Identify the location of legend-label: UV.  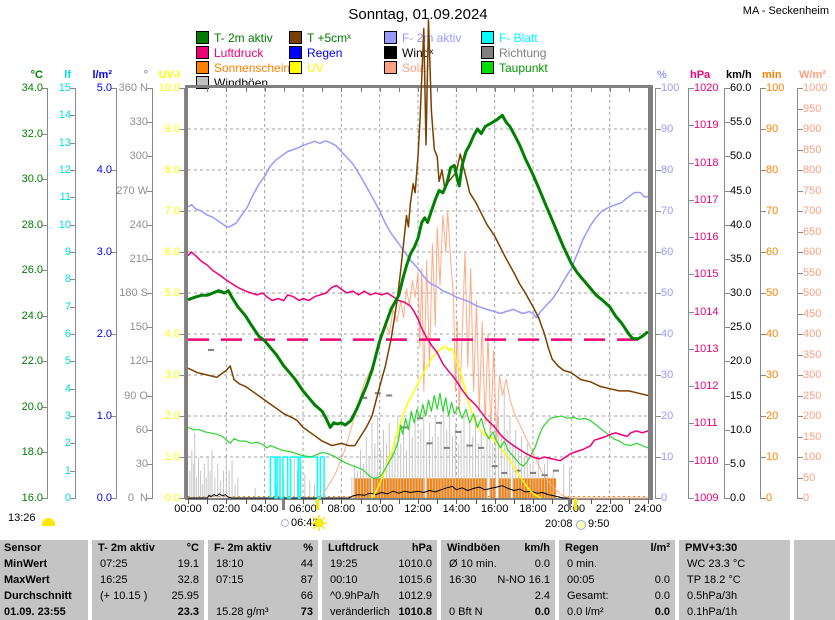
(315, 68).